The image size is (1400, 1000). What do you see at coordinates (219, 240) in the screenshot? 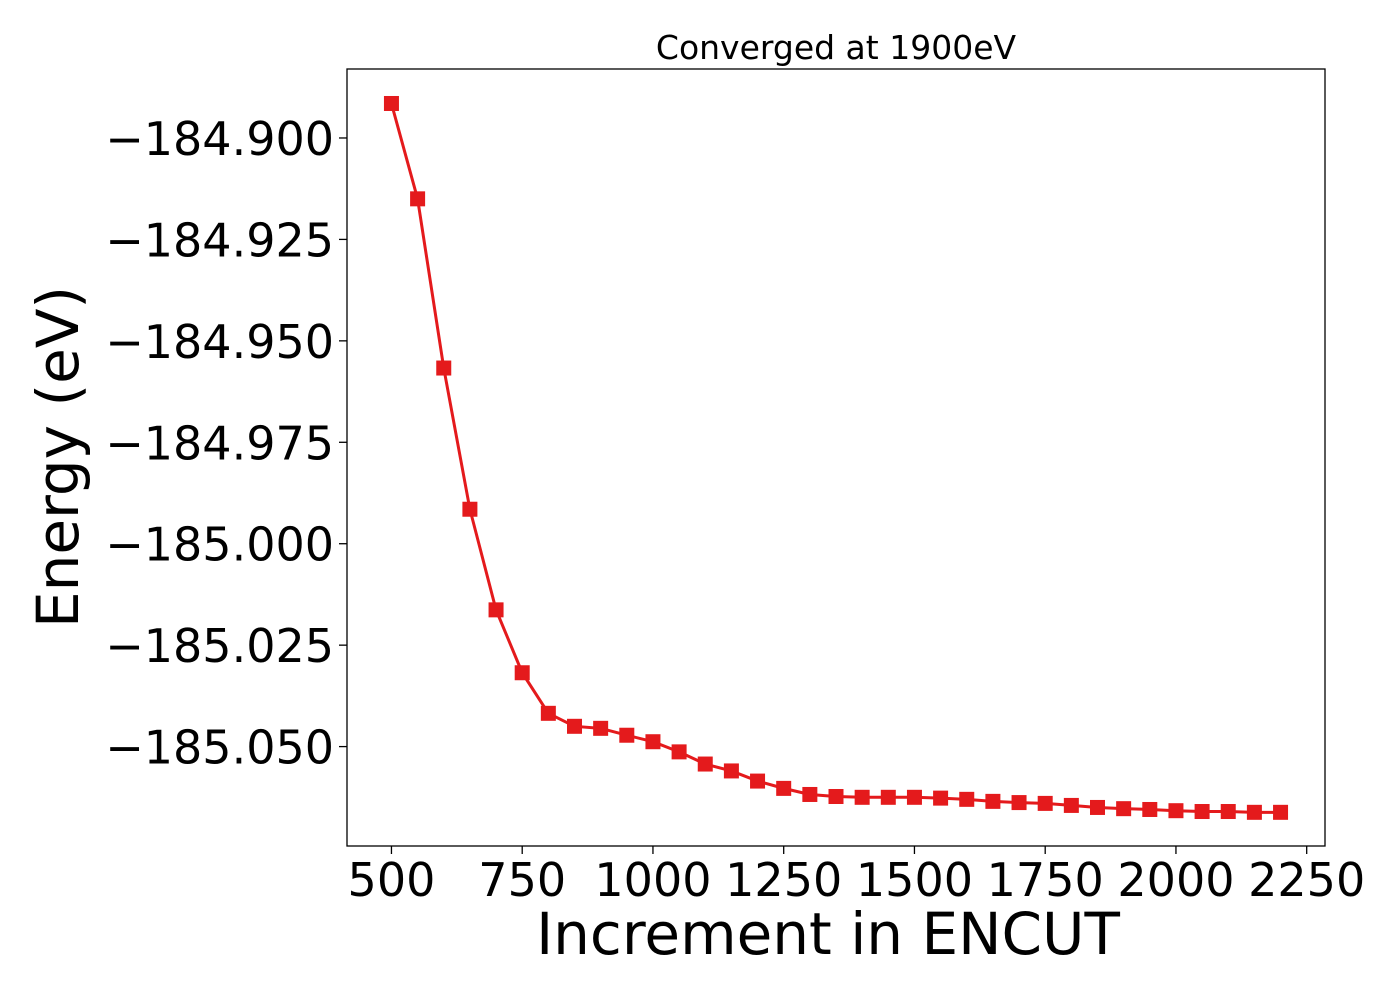
I see `y-tick-label: −184.925` at bounding box center [219, 240].